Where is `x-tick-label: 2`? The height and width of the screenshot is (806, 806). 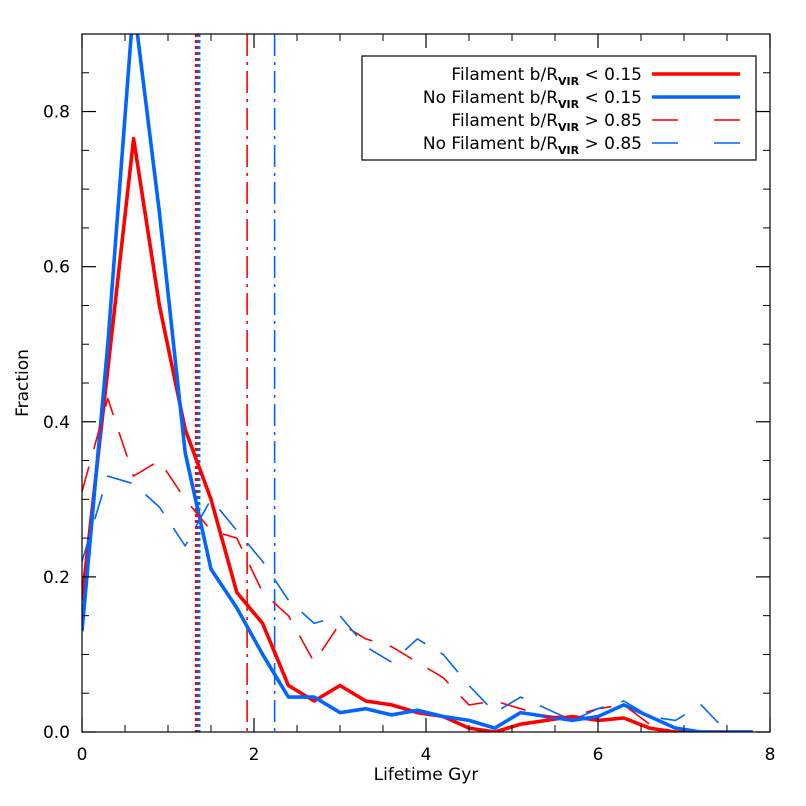
x-tick-label: 2 is located at coordinates (254, 755).